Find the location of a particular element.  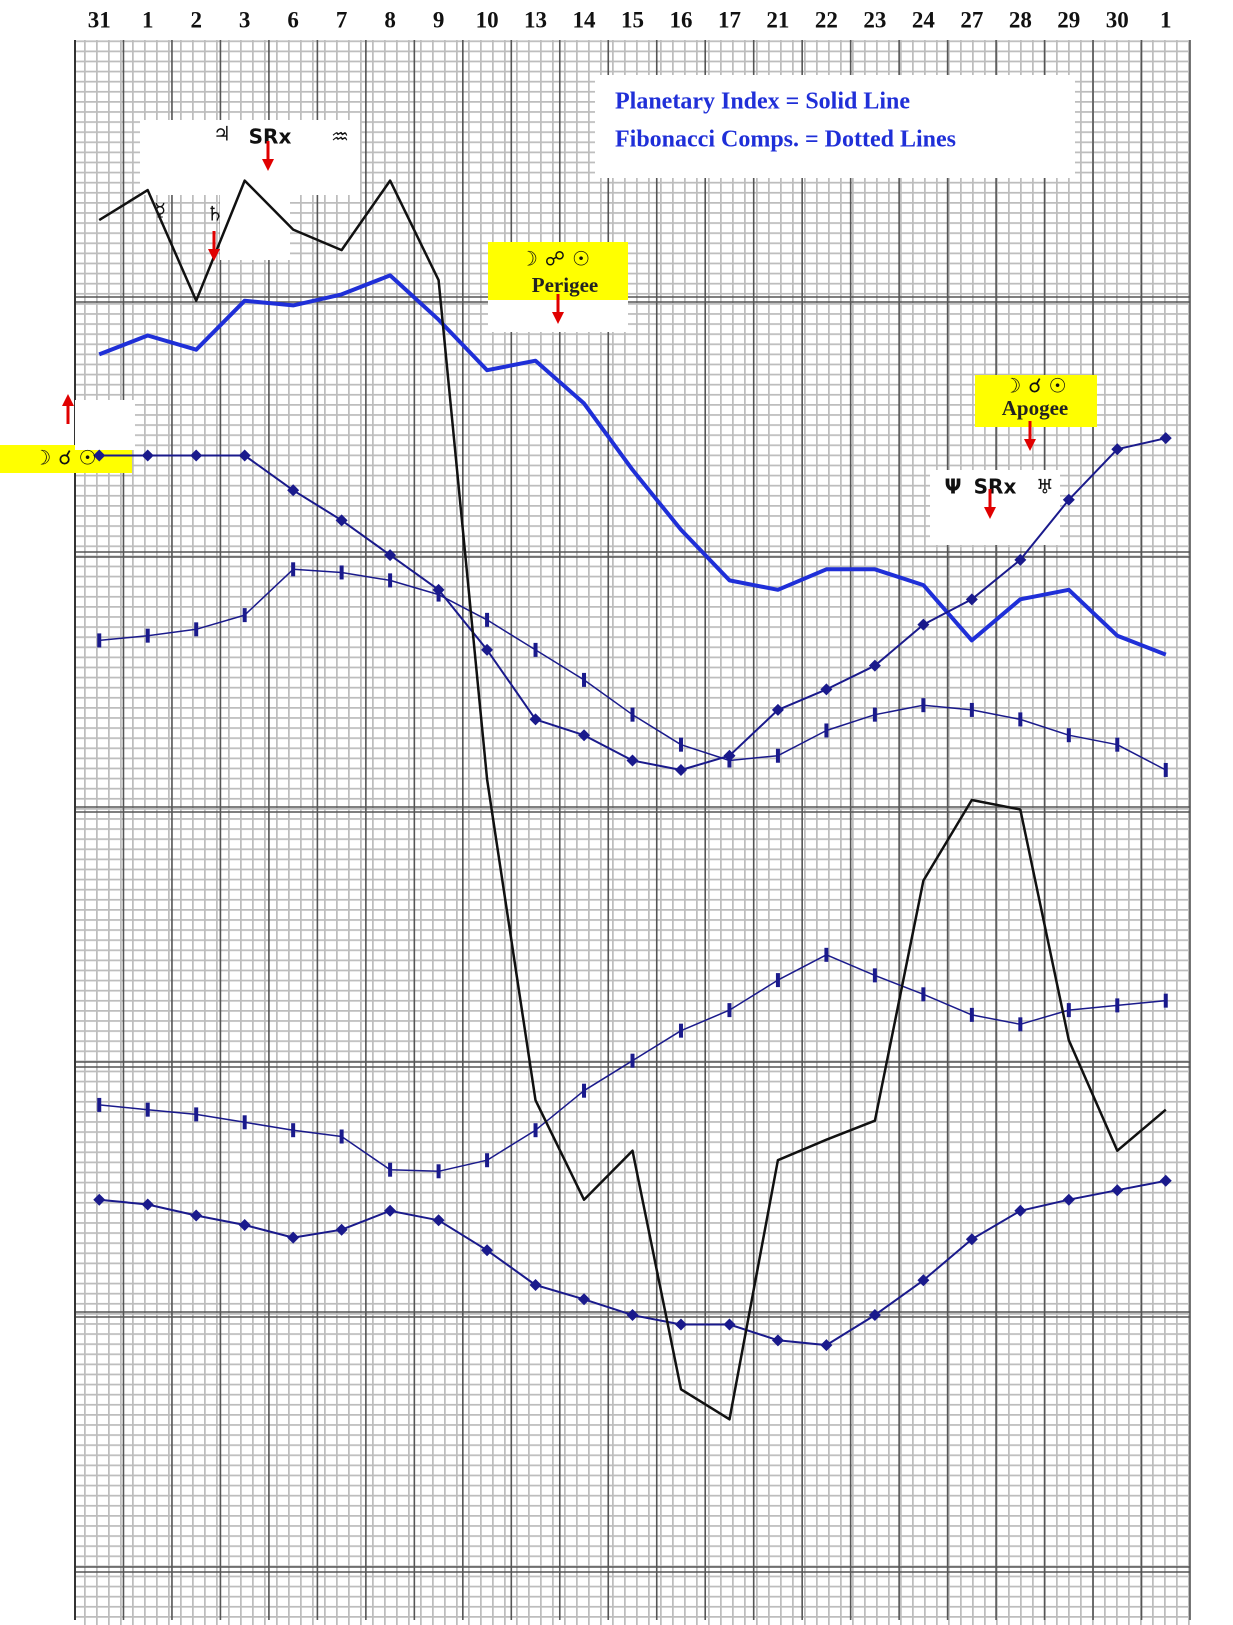

annotation: ♅ is located at coordinates (1045, 487).